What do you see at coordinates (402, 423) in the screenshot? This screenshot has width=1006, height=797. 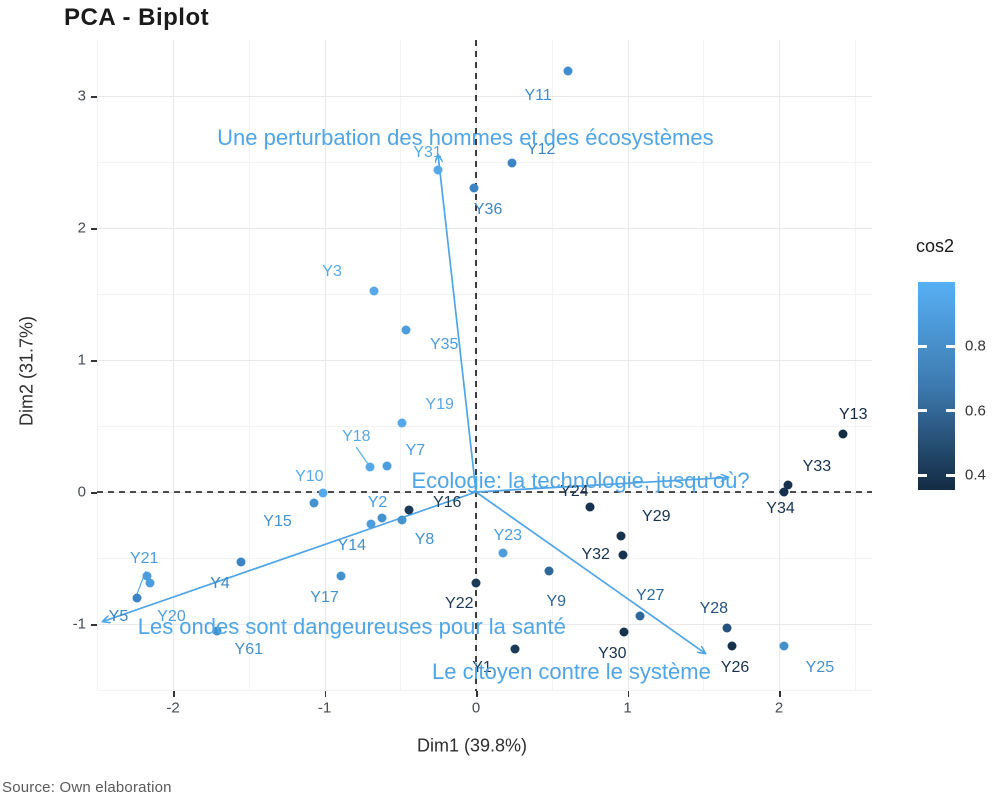 I see `point-Y19` at bounding box center [402, 423].